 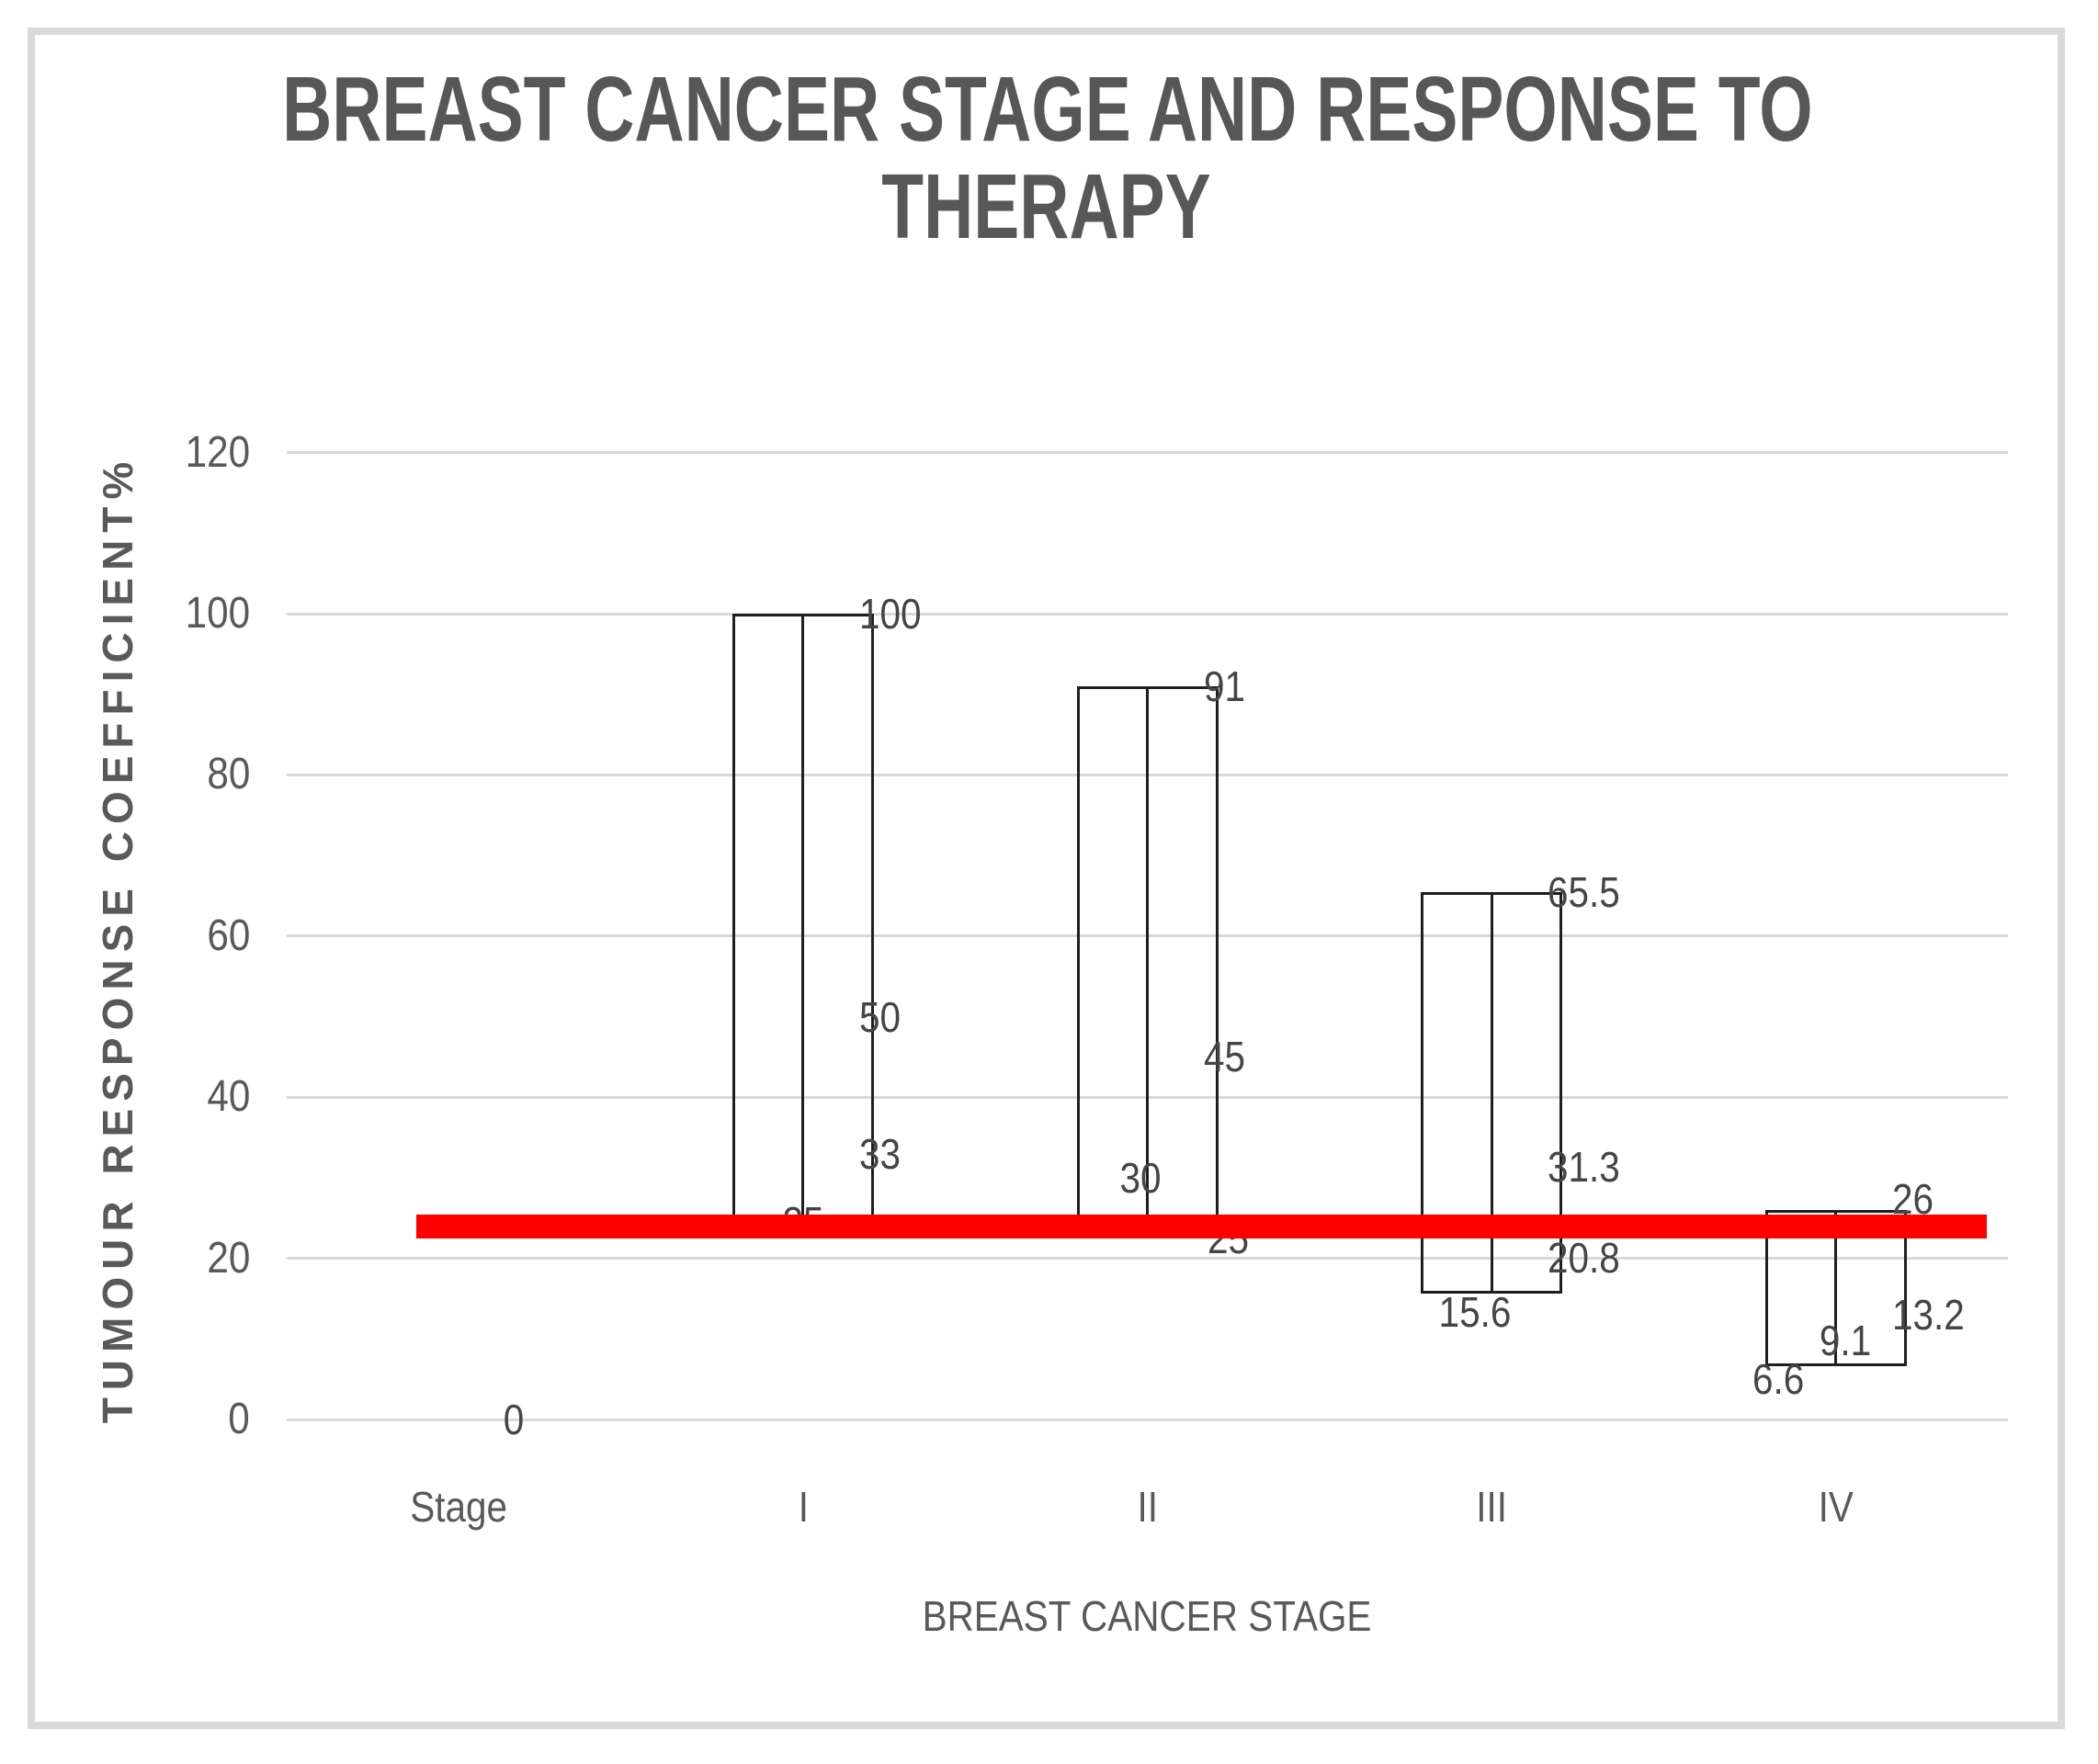 I want to click on x-axis-title: BREAST CANCER STAGE, so click(x=1147, y=1616).